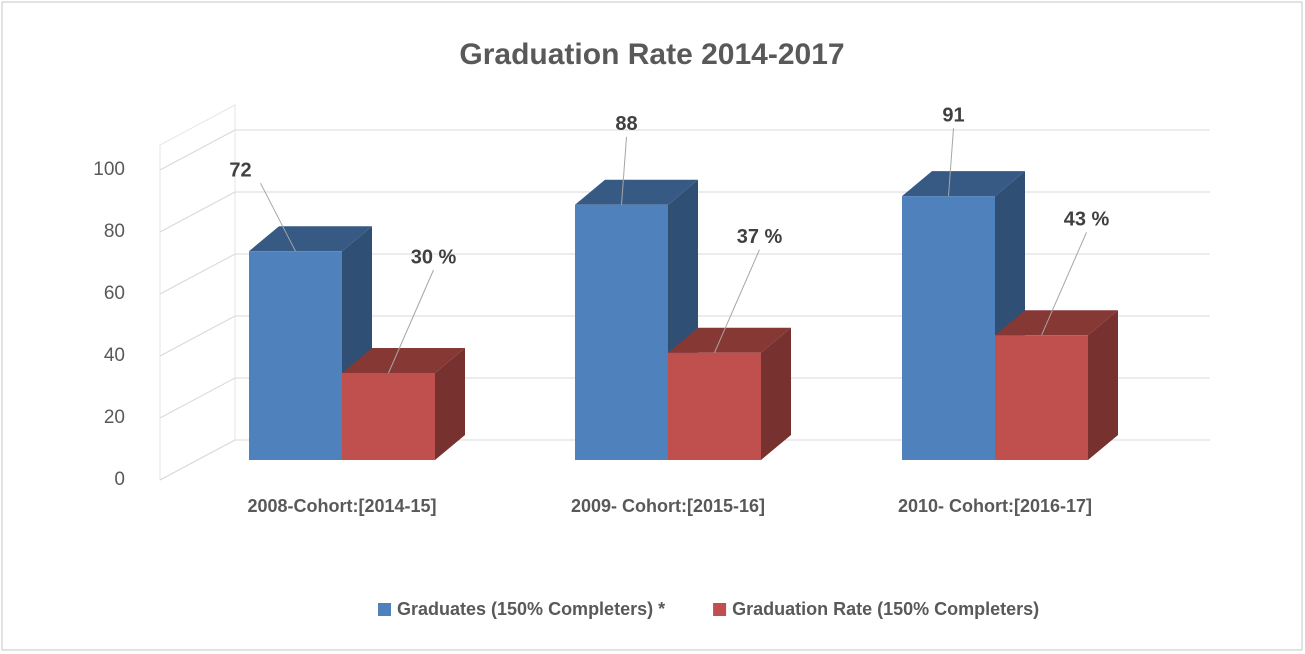 The image size is (1305, 654). What do you see at coordinates (760, 237) in the screenshot?
I see `data-label: 37 %` at bounding box center [760, 237].